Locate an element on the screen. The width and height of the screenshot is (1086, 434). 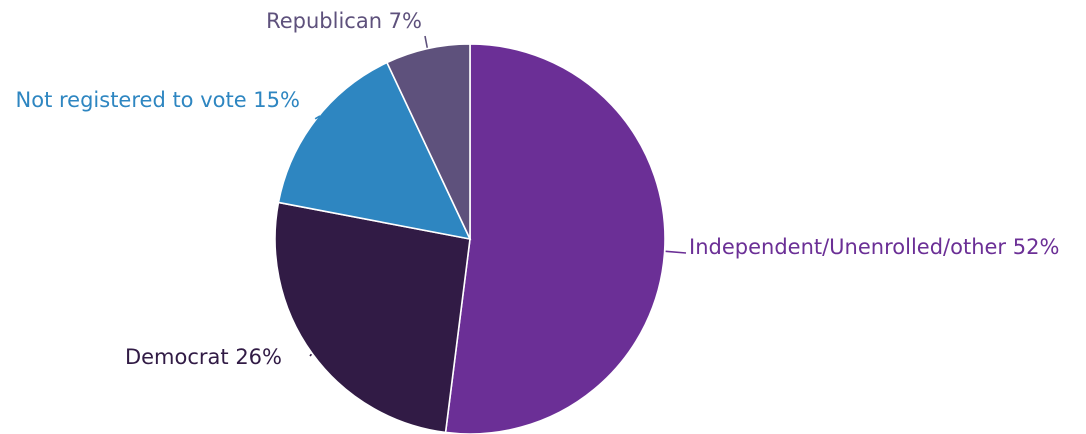
slice-label-independent: Independent/Unenrolled/other 52% is located at coordinates (874, 247).